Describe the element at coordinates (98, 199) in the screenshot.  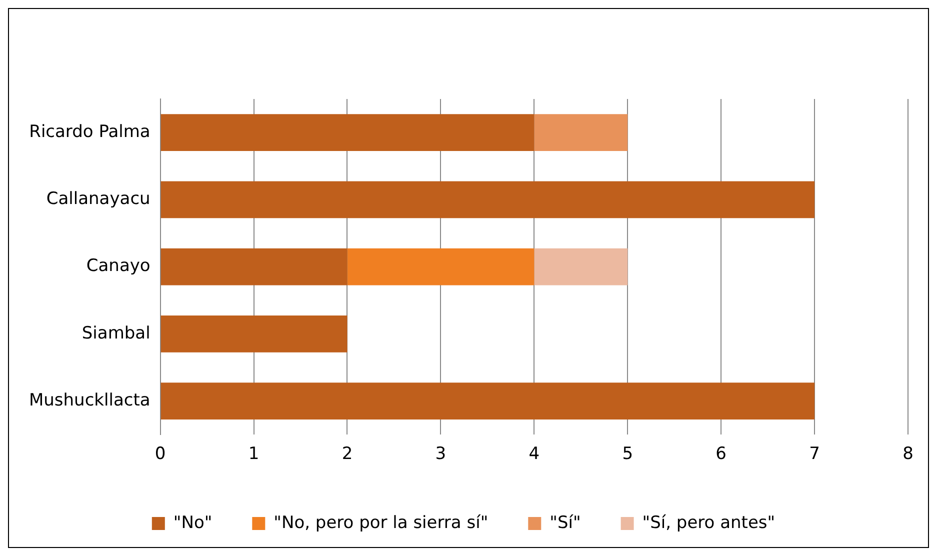
I see `y-tick-label: Callanayacu` at that location.